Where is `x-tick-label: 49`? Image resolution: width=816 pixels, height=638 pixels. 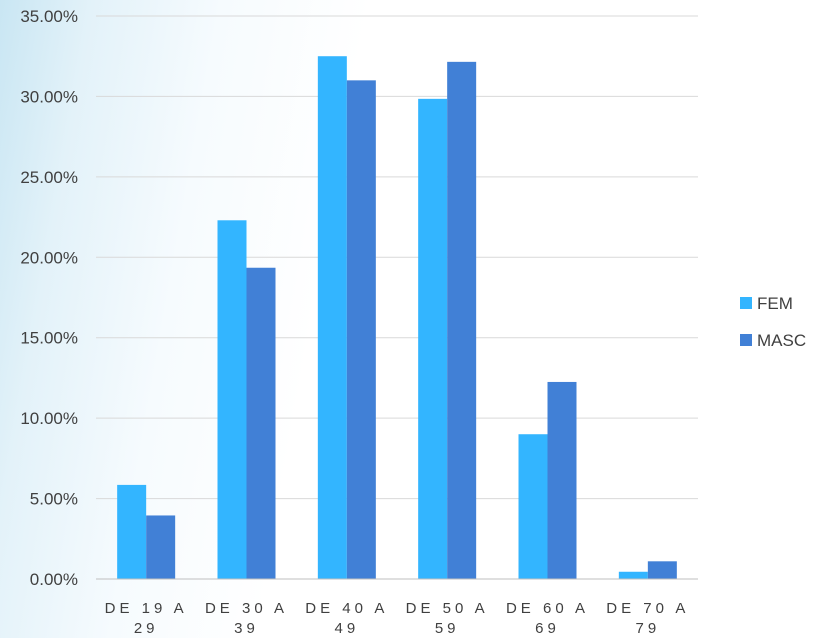
x-tick-label: 49 is located at coordinates (346, 628).